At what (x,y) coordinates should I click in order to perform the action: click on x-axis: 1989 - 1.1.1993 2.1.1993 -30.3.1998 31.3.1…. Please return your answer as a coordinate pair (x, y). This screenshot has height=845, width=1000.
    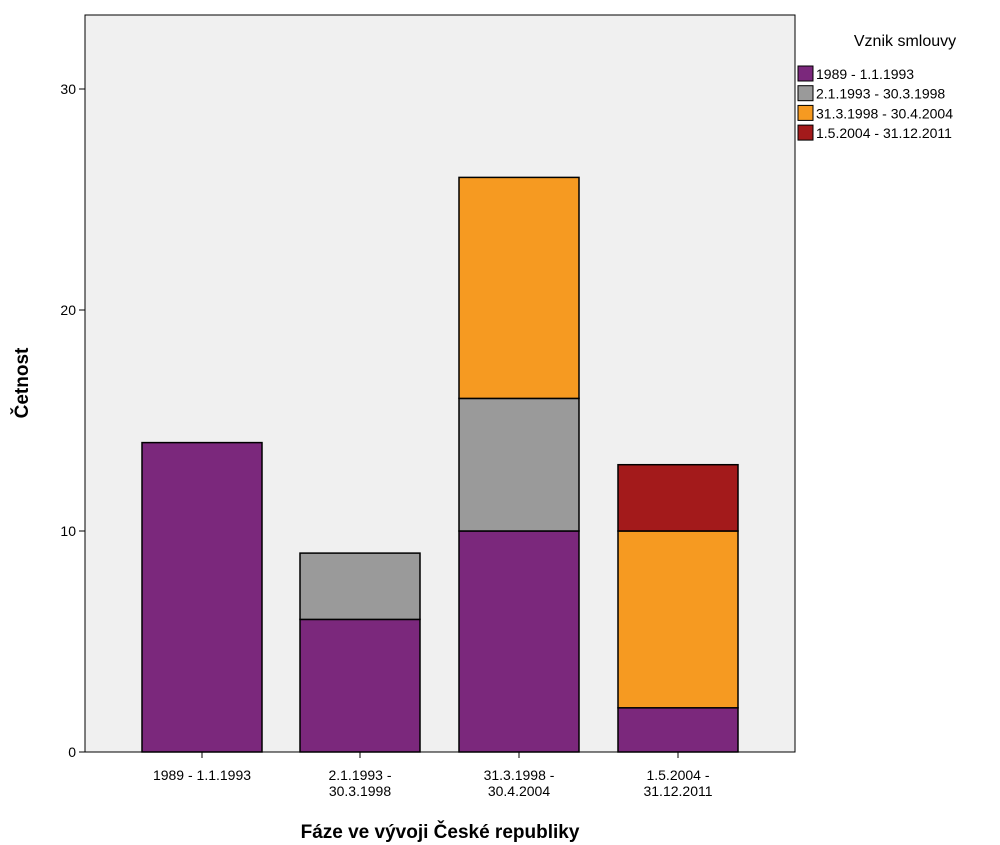
    Looking at the image, I should click on (433, 775).